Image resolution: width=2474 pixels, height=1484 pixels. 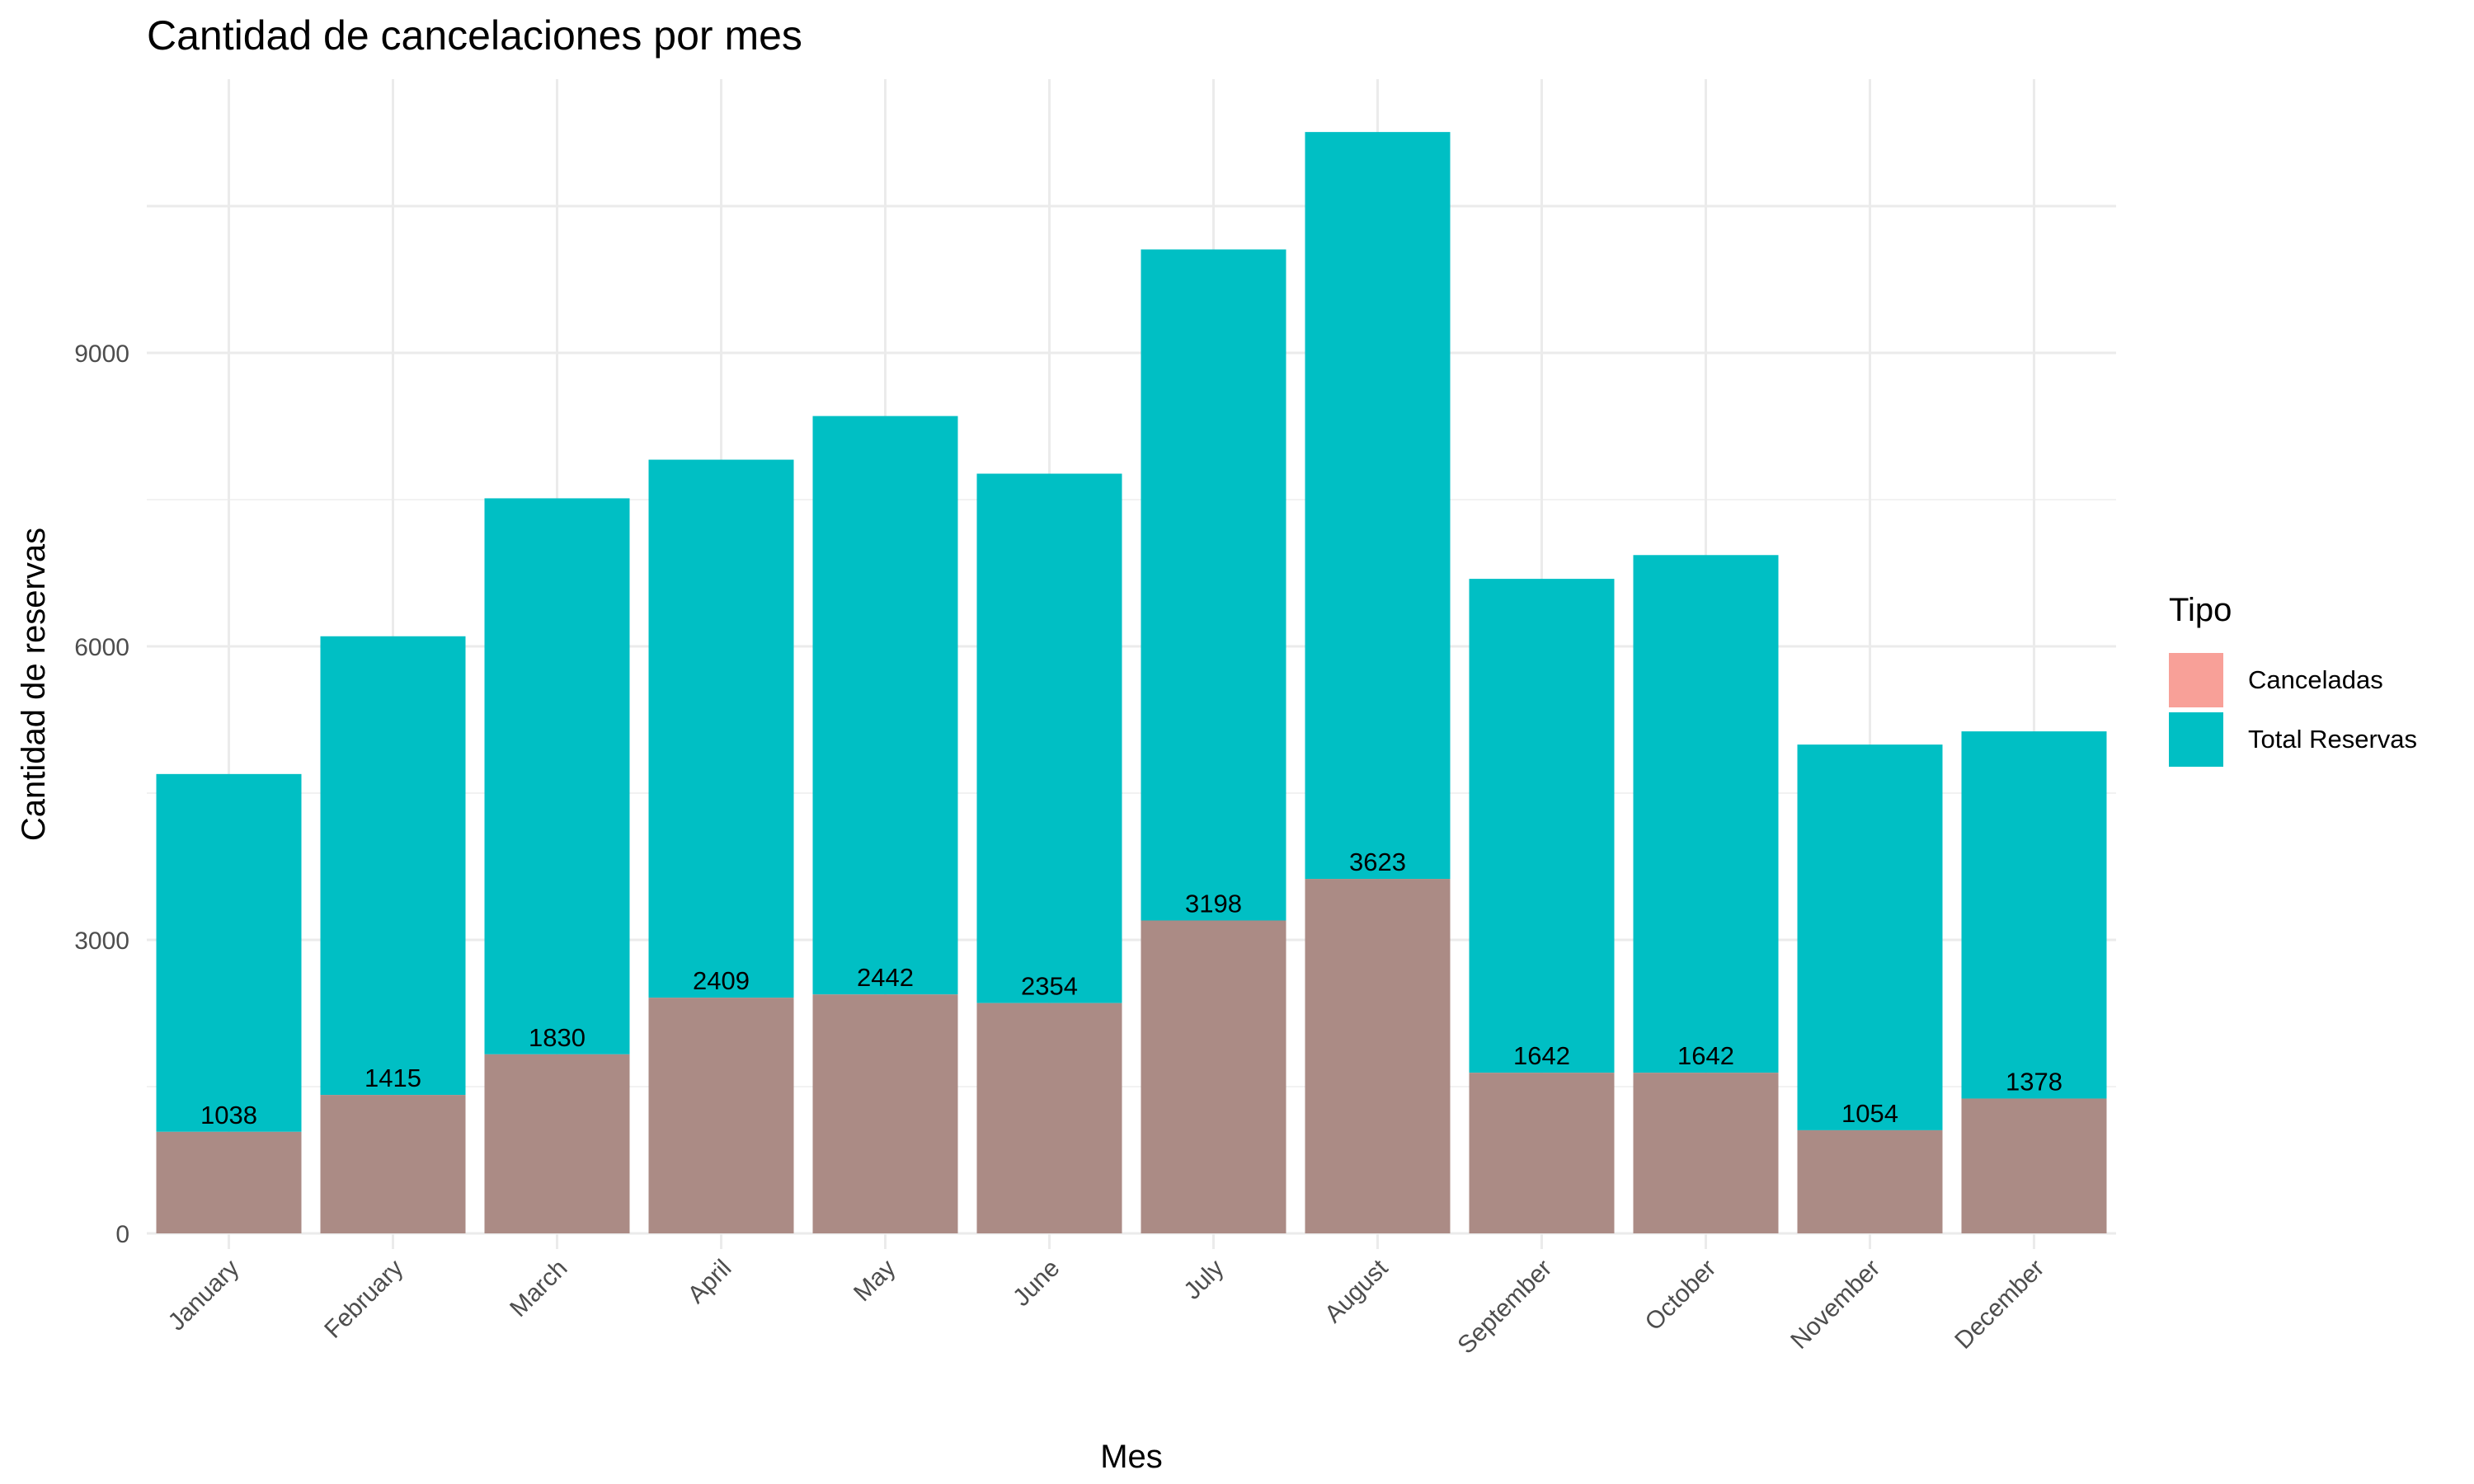 What do you see at coordinates (710, 1282) in the screenshot?
I see `x-tick-label-april: April` at bounding box center [710, 1282].